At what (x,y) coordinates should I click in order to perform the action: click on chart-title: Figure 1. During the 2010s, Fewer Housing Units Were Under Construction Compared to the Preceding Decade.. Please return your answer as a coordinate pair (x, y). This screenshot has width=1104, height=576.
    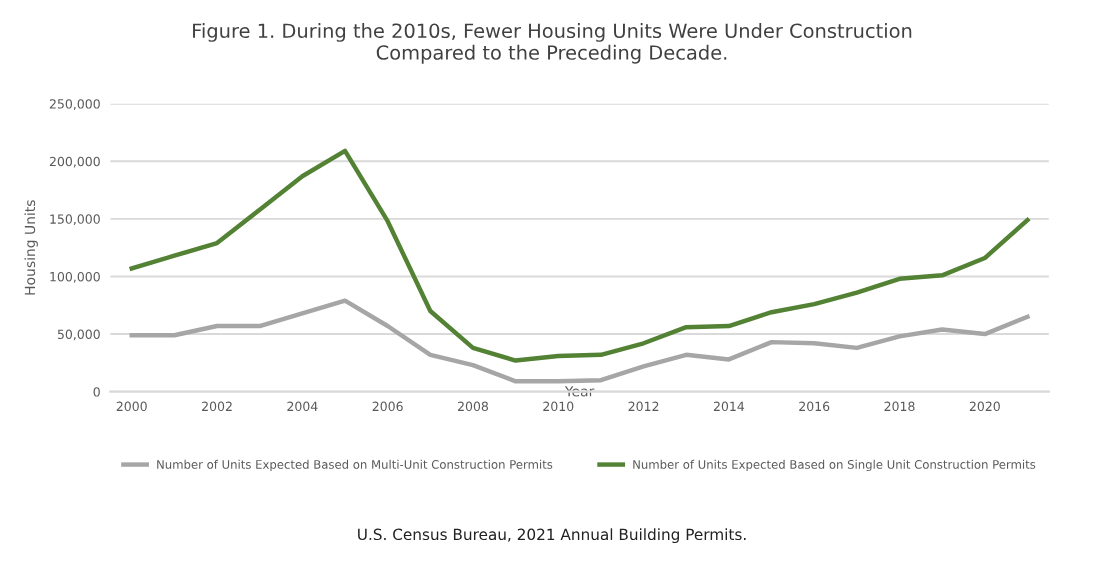
    Looking at the image, I should click on (552, 43).